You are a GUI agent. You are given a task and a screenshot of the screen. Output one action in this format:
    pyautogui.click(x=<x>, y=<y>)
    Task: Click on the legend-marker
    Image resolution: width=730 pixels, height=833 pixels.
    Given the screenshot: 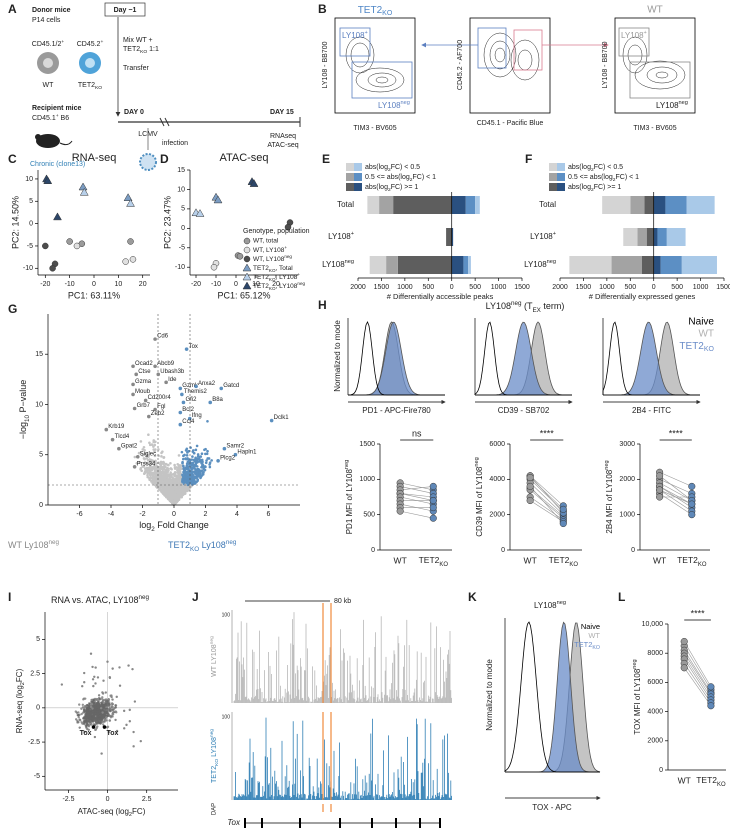 What is the action you would take?
    pyautogui.click(x=247, y=259)
    